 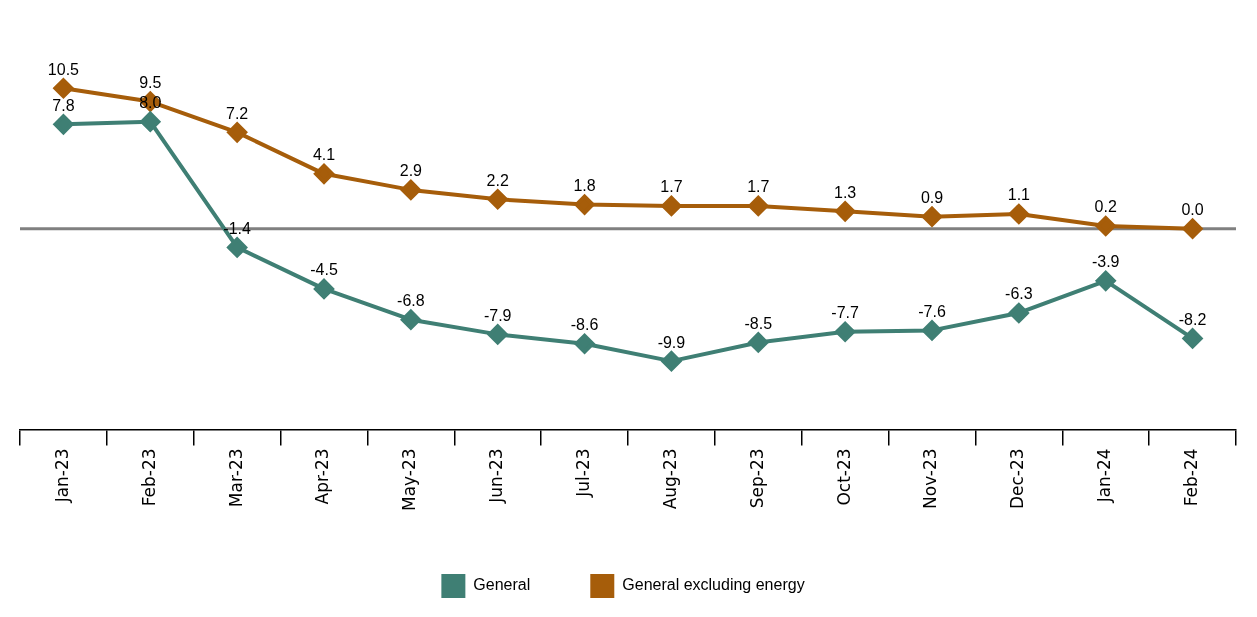 What do you see at coordinates (324, 155) in the screenshot?
I see `data-label: 4.1` at bounding box center [324, 155].